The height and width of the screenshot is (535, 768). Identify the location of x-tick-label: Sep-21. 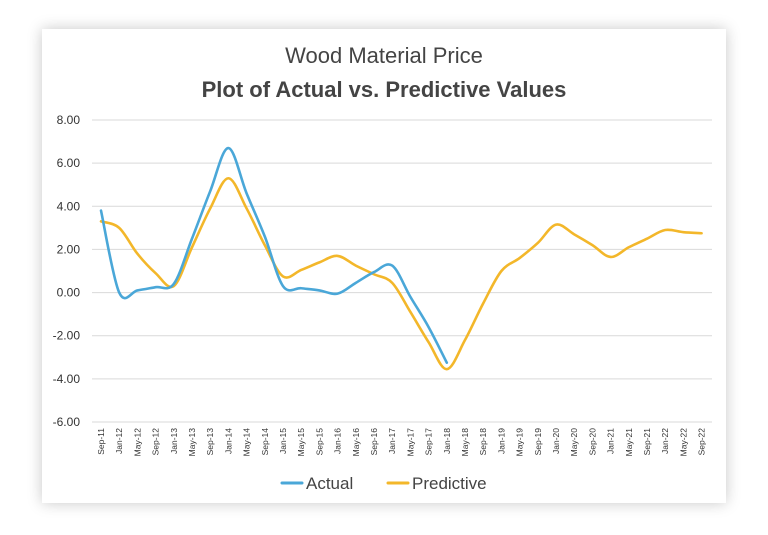
(647, 442).